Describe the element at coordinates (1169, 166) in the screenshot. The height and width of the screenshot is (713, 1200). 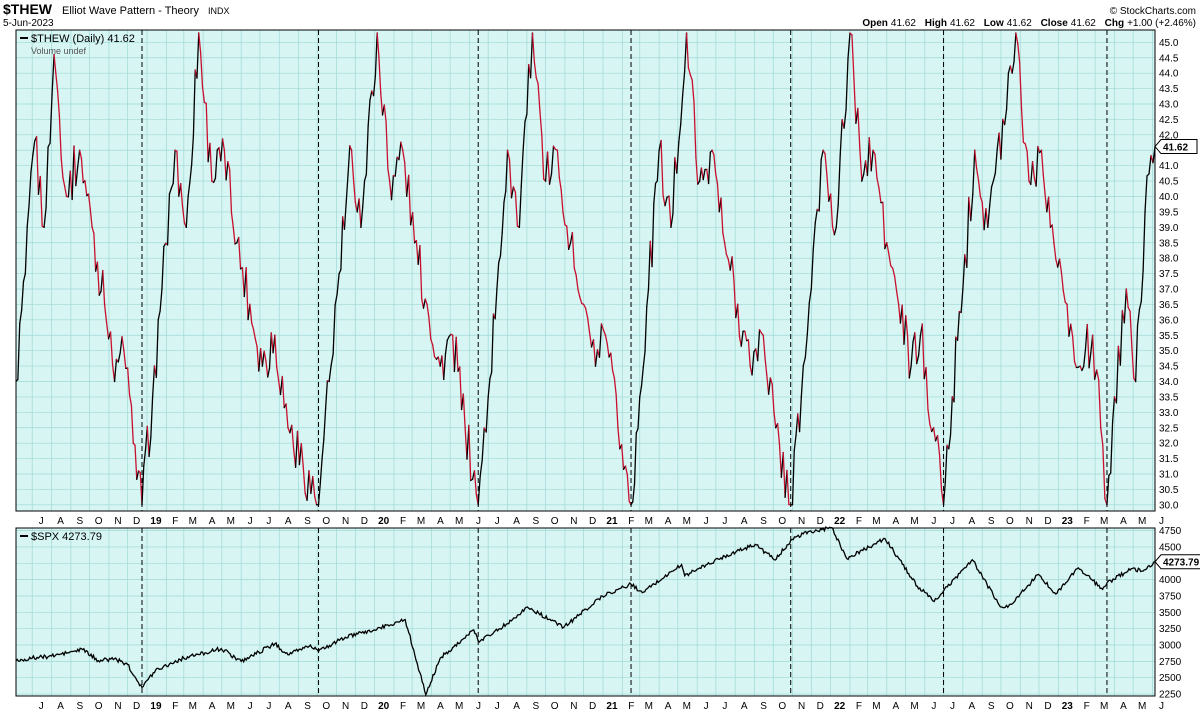
I see `y-tick-label: 41.0` at that location.